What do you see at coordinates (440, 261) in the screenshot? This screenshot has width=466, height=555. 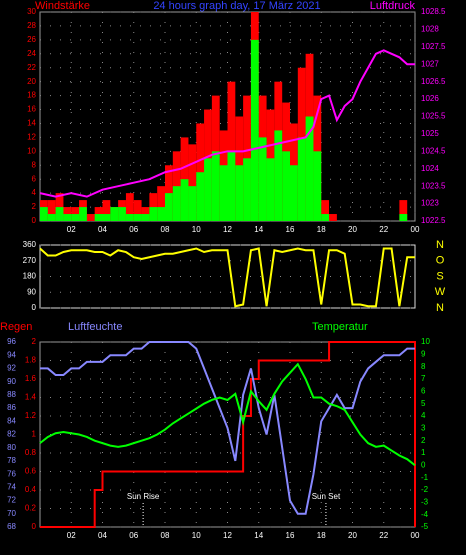 I see `compass-label: O` at bounding box center [440, 261].